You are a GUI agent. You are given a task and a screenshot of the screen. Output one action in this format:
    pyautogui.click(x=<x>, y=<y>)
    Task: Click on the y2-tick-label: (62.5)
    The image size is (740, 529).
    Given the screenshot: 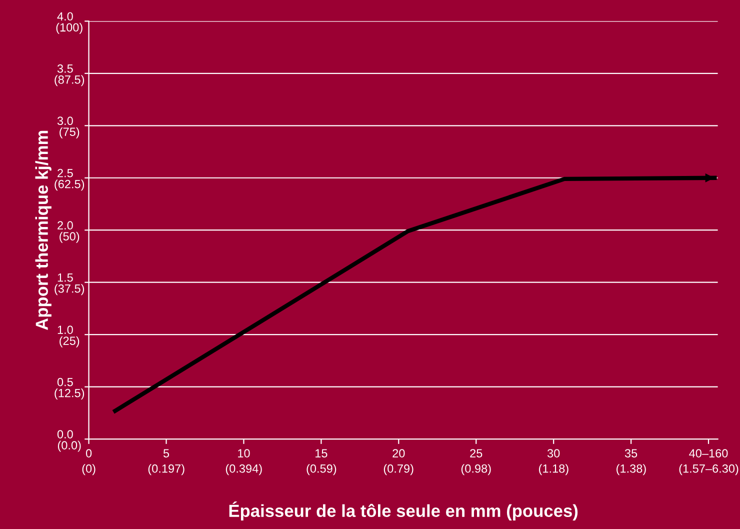 What is the action you would take?
    pyautogui.click(x=69, y=185)
    